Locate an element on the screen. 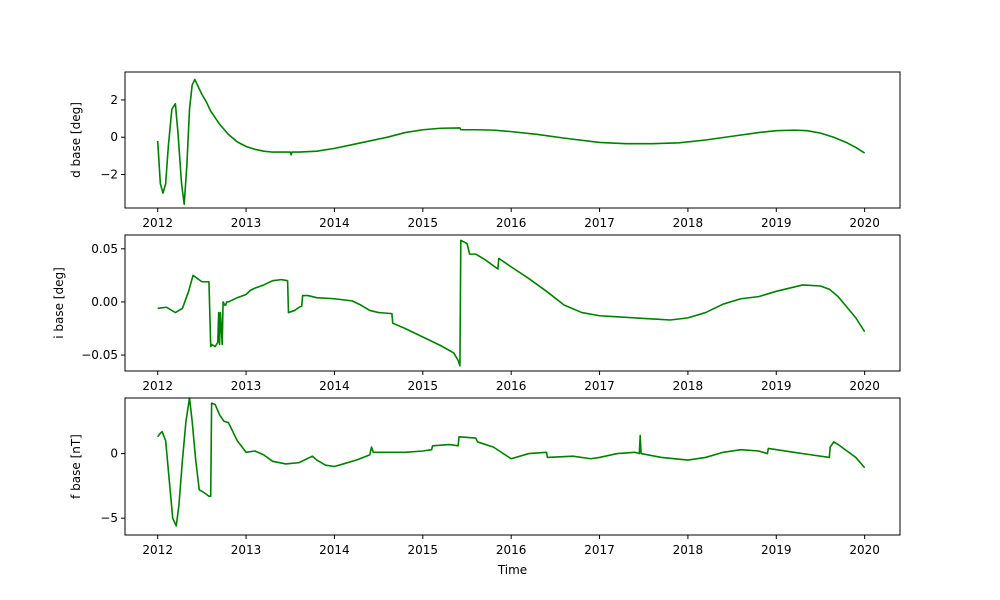  y-tick-label: 0.05 is located at coordinates (104, 249).